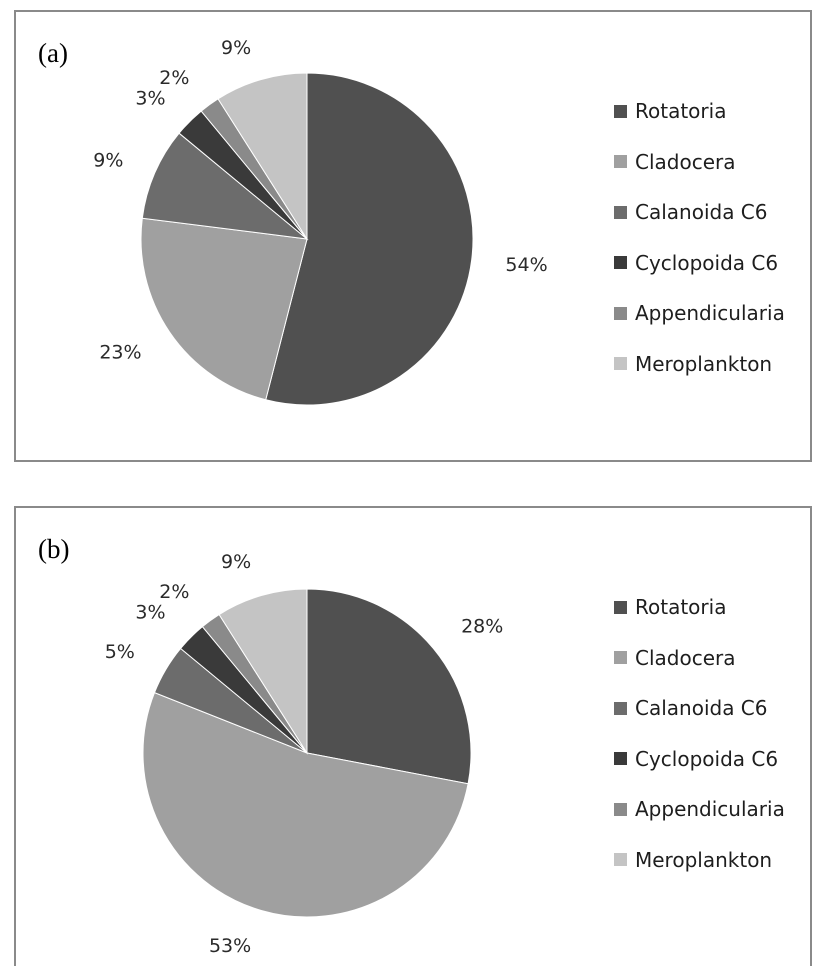 The image size is (818, 970). I want to click on pie-slice-calanoida-c6, so click(225, 186).